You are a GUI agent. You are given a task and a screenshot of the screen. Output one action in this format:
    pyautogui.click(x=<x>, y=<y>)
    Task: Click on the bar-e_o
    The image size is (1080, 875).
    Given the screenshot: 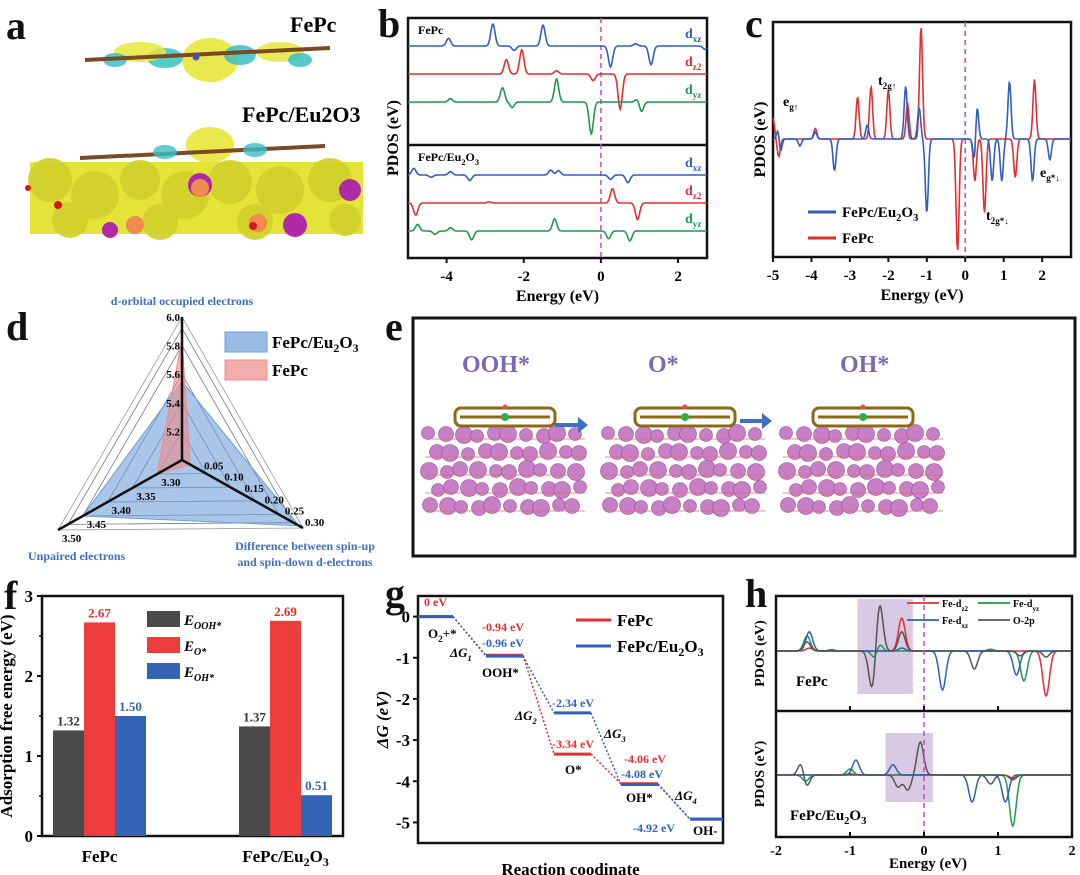 What is the action you would take?
    pyautogui.click(x=99, y=729)
    